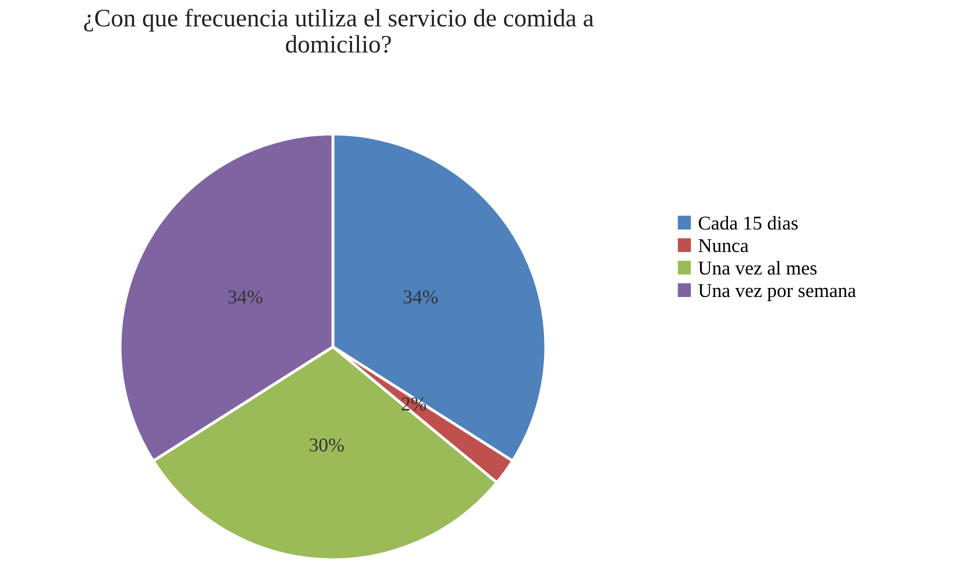  I want to click on legend-label: Una vez por semana, so click(777, 293).